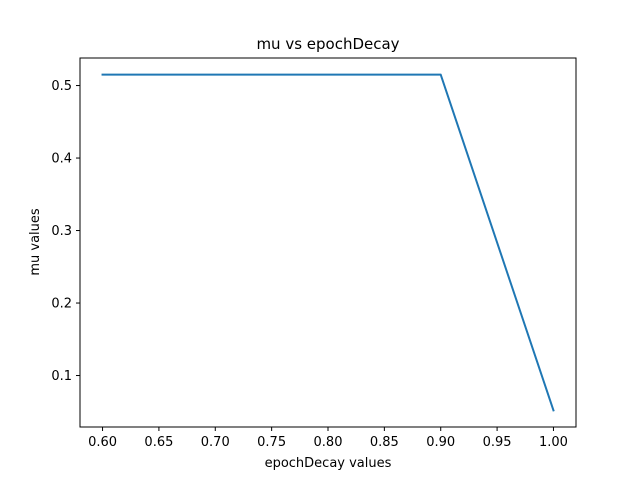  I want to click on x-tick-label: 1.00, so click(553, 442).